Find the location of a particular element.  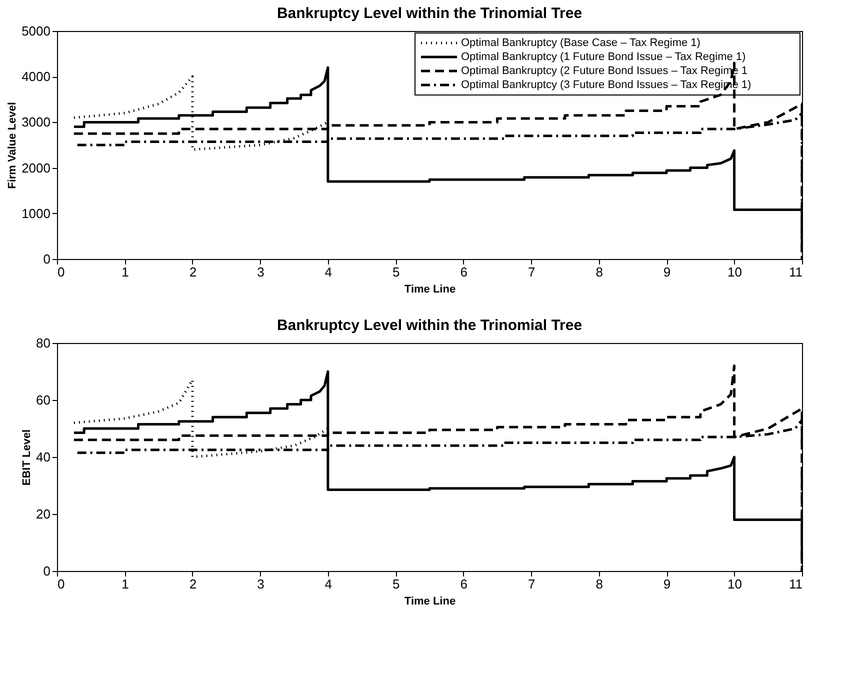

y-axis-title: Firm Value Level is located at coordinates (12, 145).